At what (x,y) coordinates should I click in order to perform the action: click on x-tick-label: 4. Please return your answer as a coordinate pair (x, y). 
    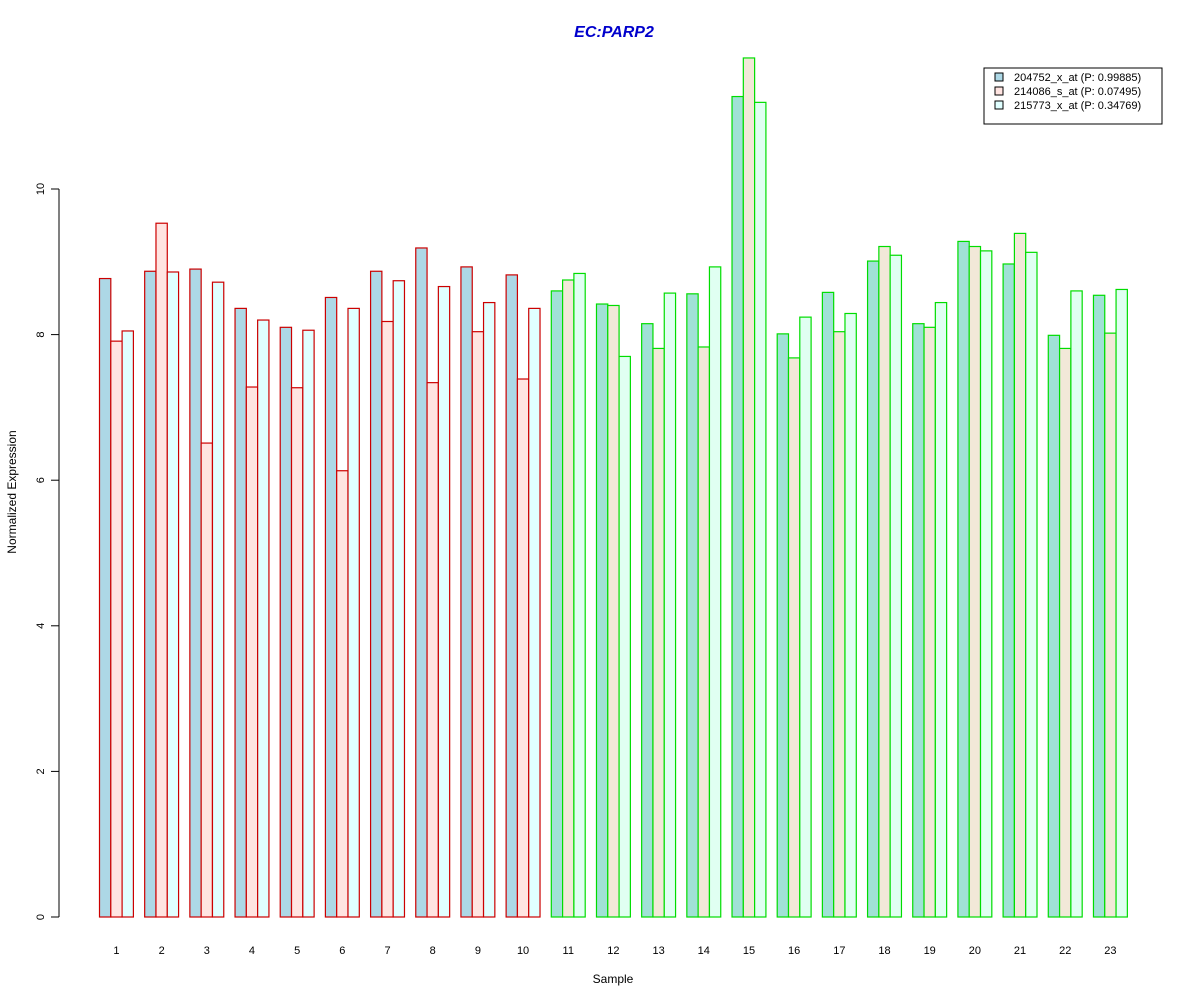
    Looking at the image, I should click on (252, 951).